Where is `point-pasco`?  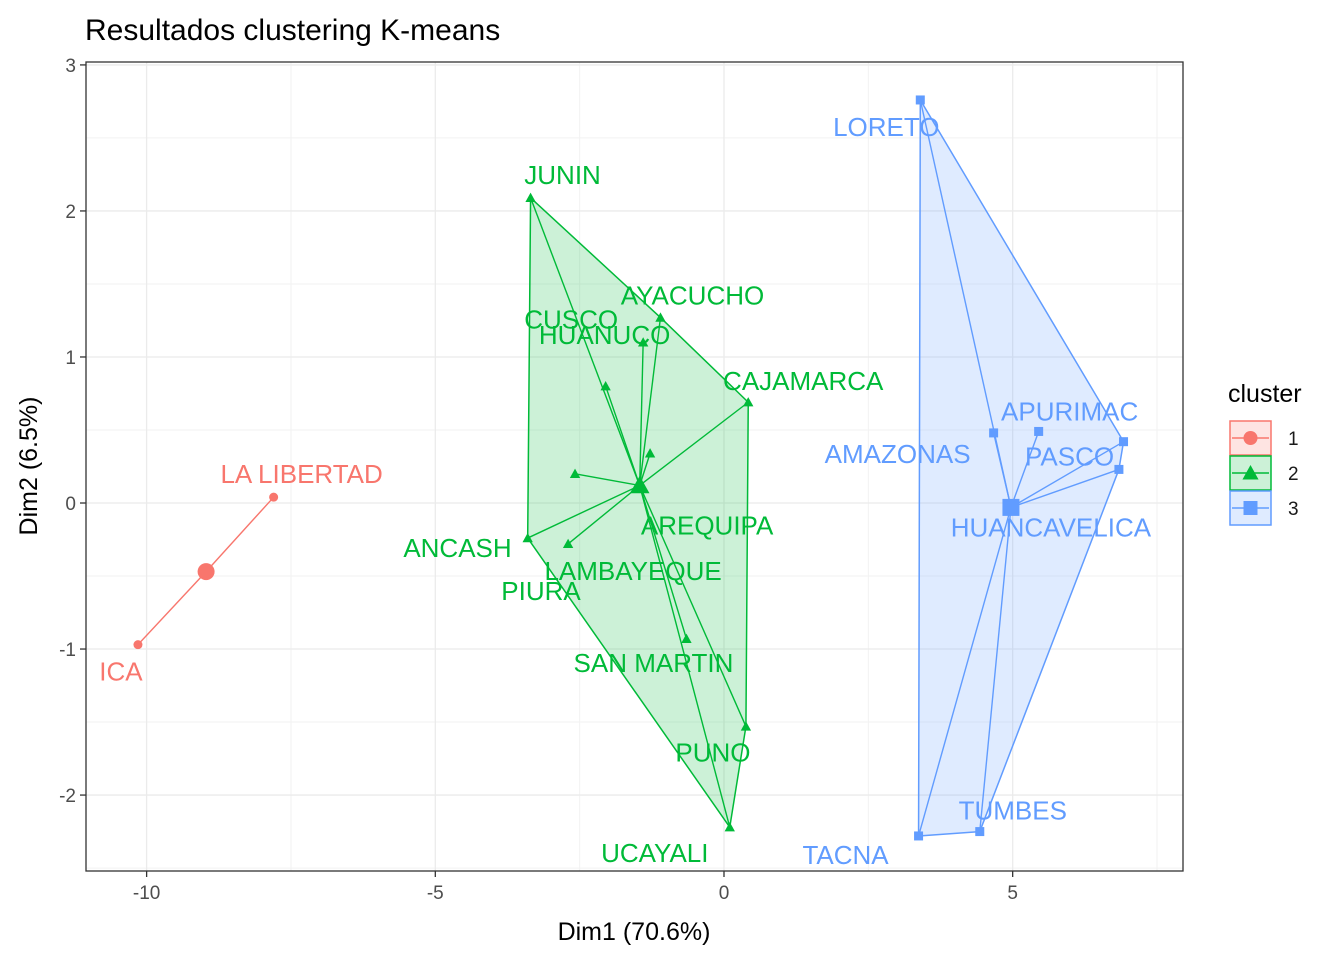 point-pasco is located at coordinates (1124, 442).